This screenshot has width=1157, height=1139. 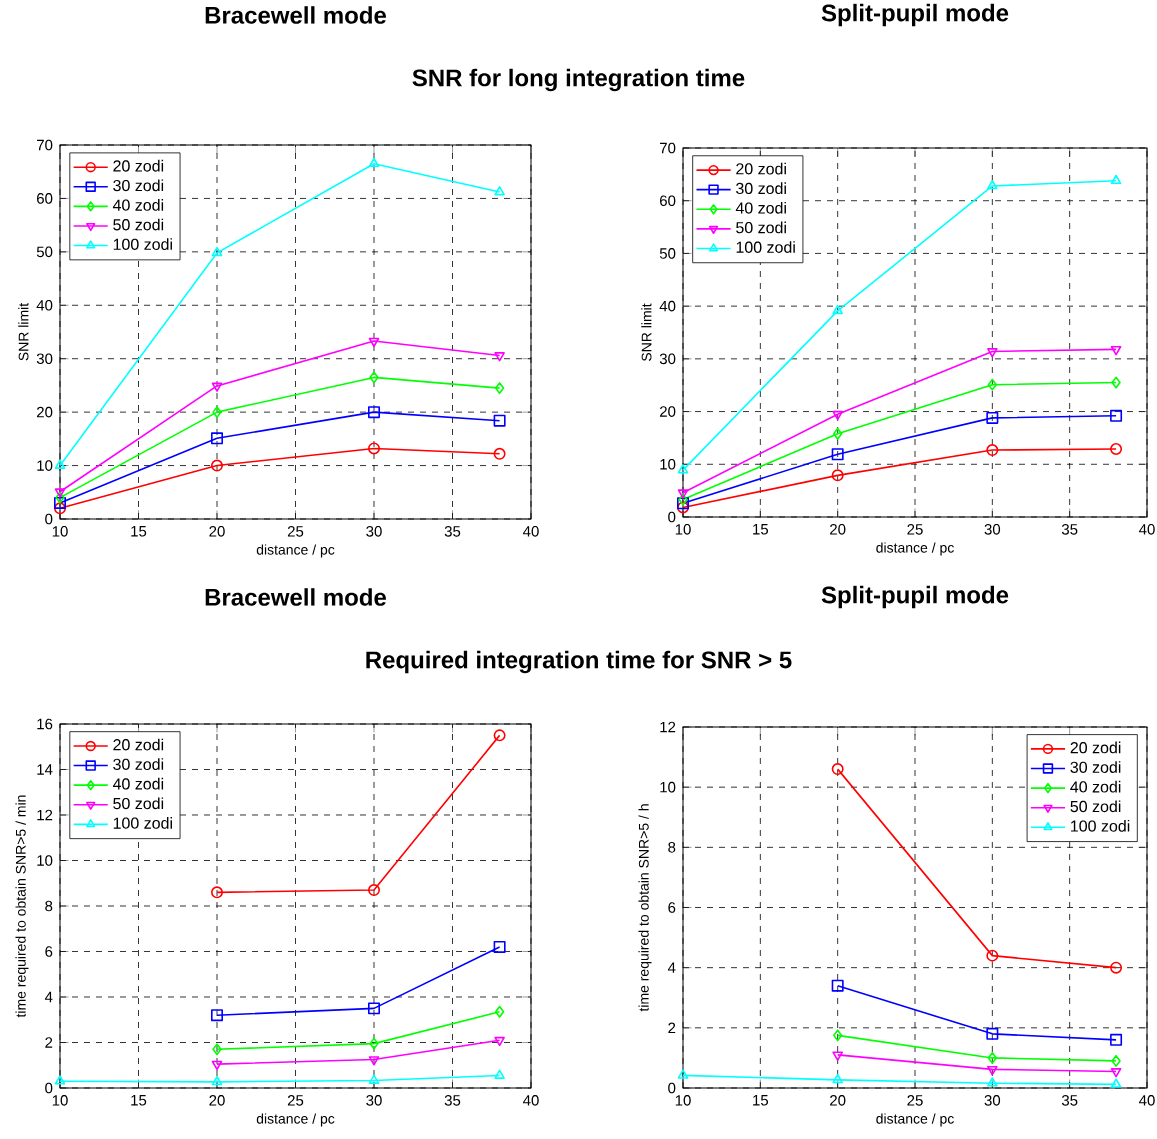 I want to click on legend-label: 20 zodi, so click(x=761, y=168).